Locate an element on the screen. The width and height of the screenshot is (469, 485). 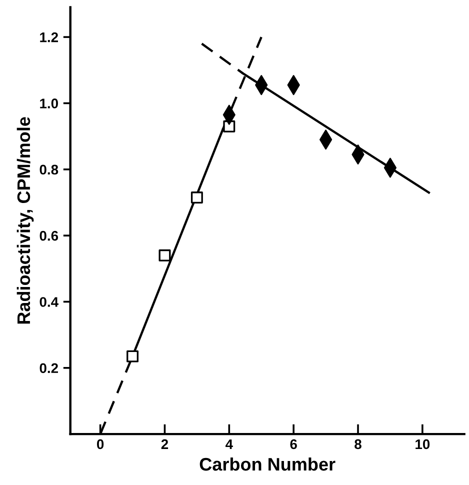
x-tick-label: 4 is located at coordinates (229, 444).